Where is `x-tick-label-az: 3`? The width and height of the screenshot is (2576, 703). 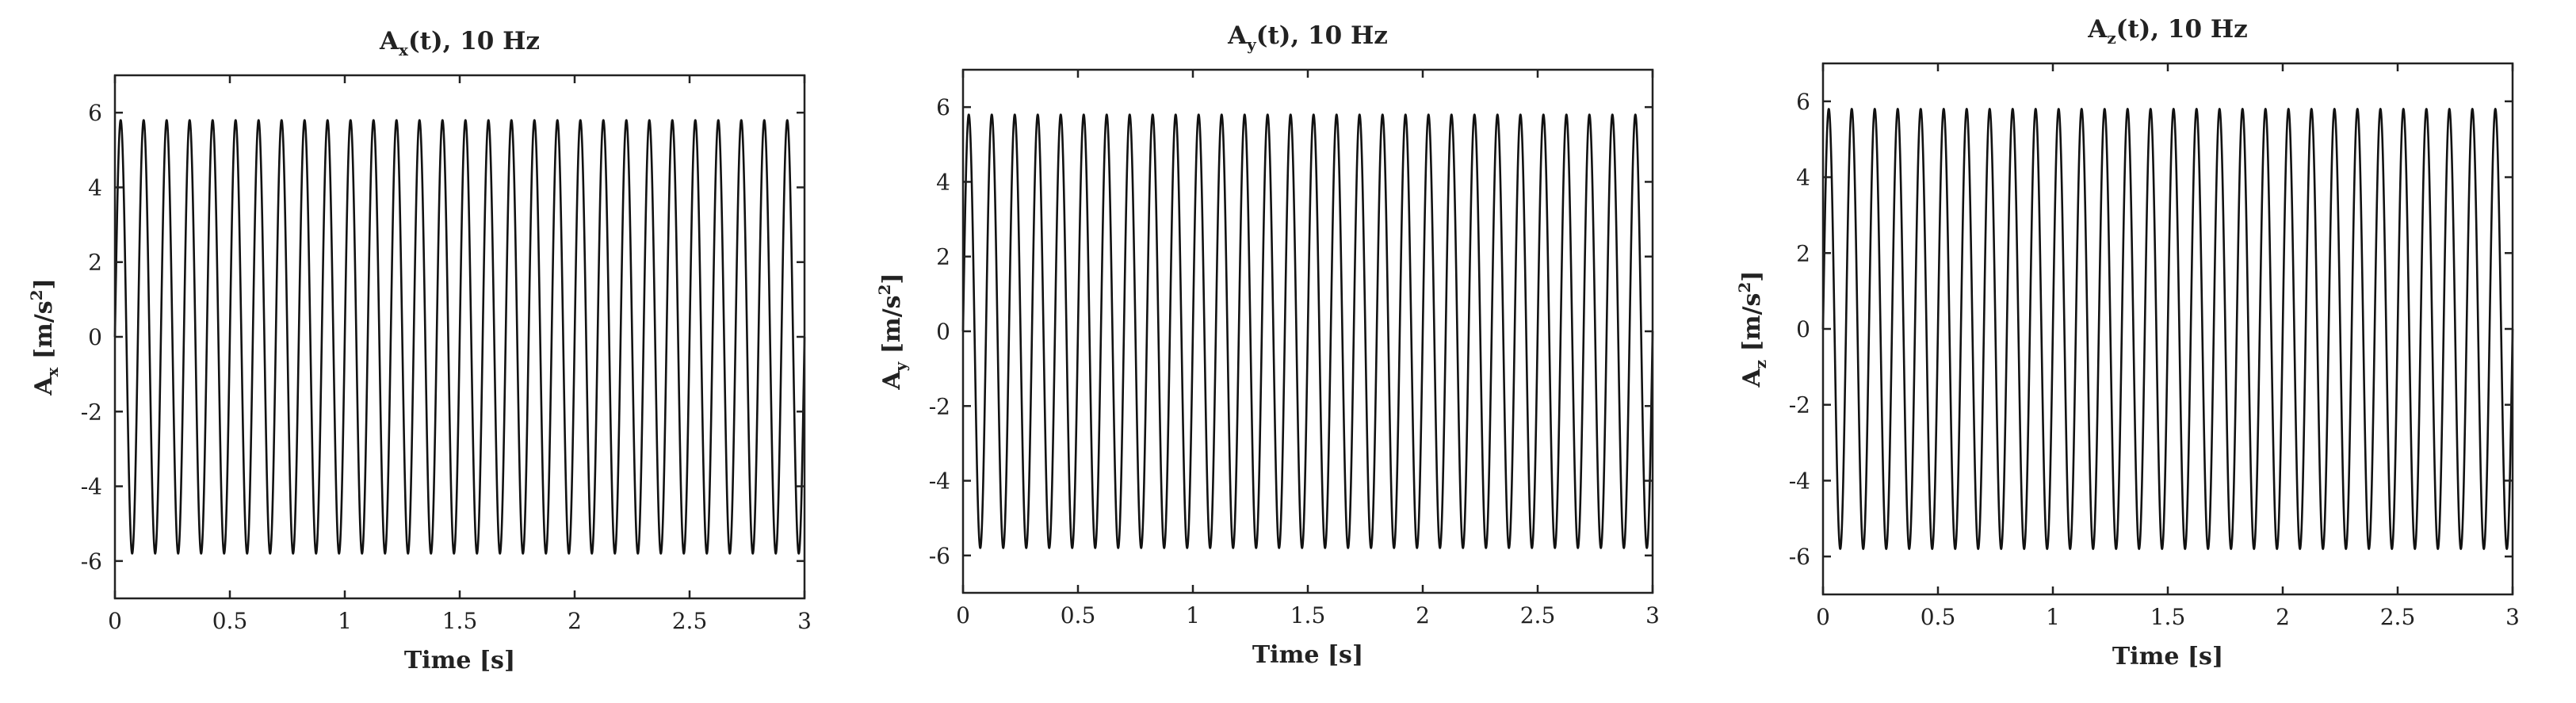
x-tick-label-az: 3 is located at coordinates (2512, 617).